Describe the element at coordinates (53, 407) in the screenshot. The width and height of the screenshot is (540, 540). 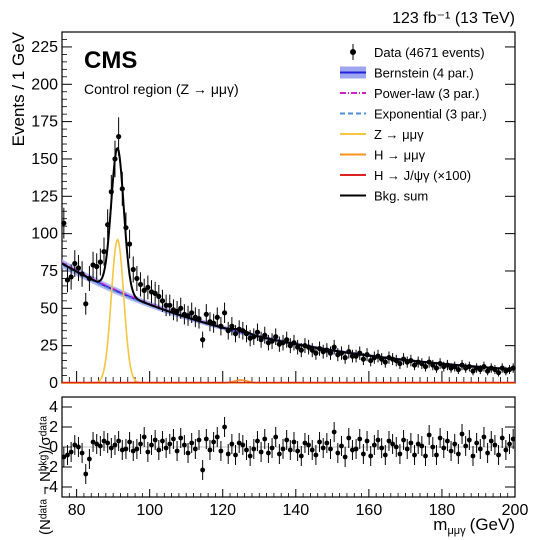
I see `ratio-tick-label: 4` at that location.